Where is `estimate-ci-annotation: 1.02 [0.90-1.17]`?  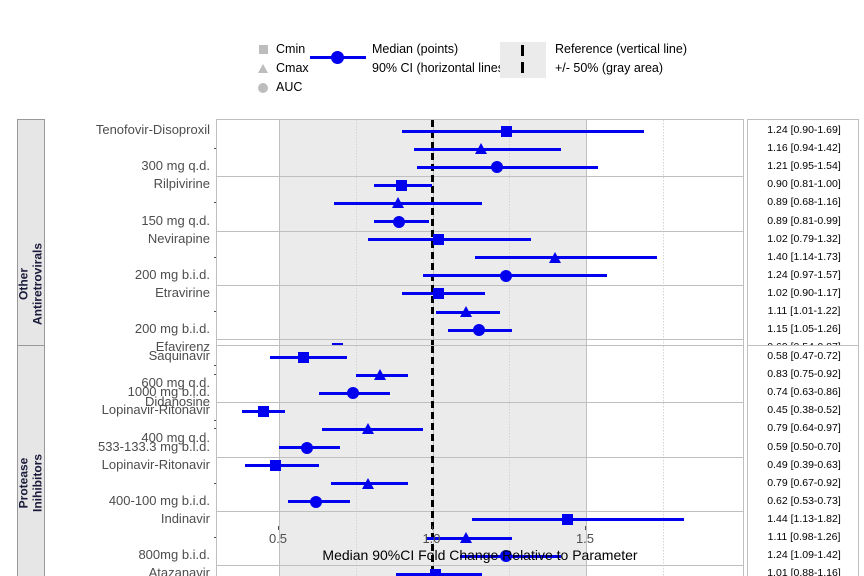 estimate-ci-annotation: 1.02 [0.90-1.17] is located at coordinates (804, 292).